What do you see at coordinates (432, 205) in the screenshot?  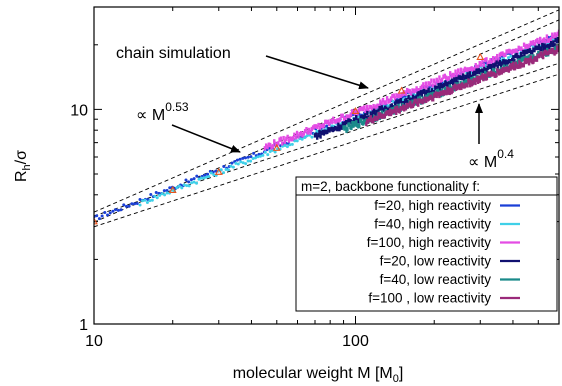 I see `legend-label: f=20, high reactivity` at bounding box center [432, 205].